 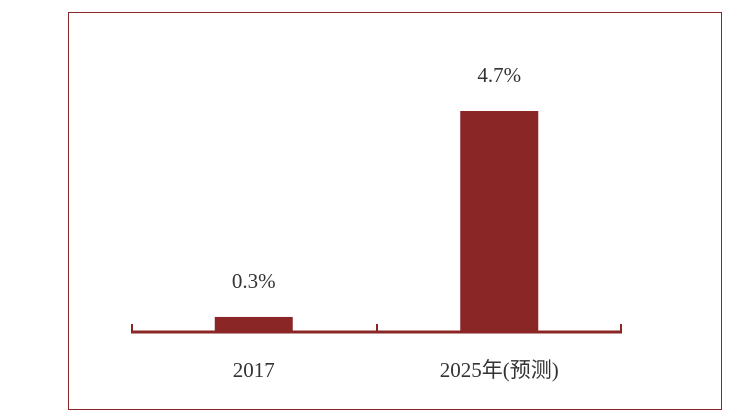 I want to click on value-label: 0.3%, so click(x=254, y=281).